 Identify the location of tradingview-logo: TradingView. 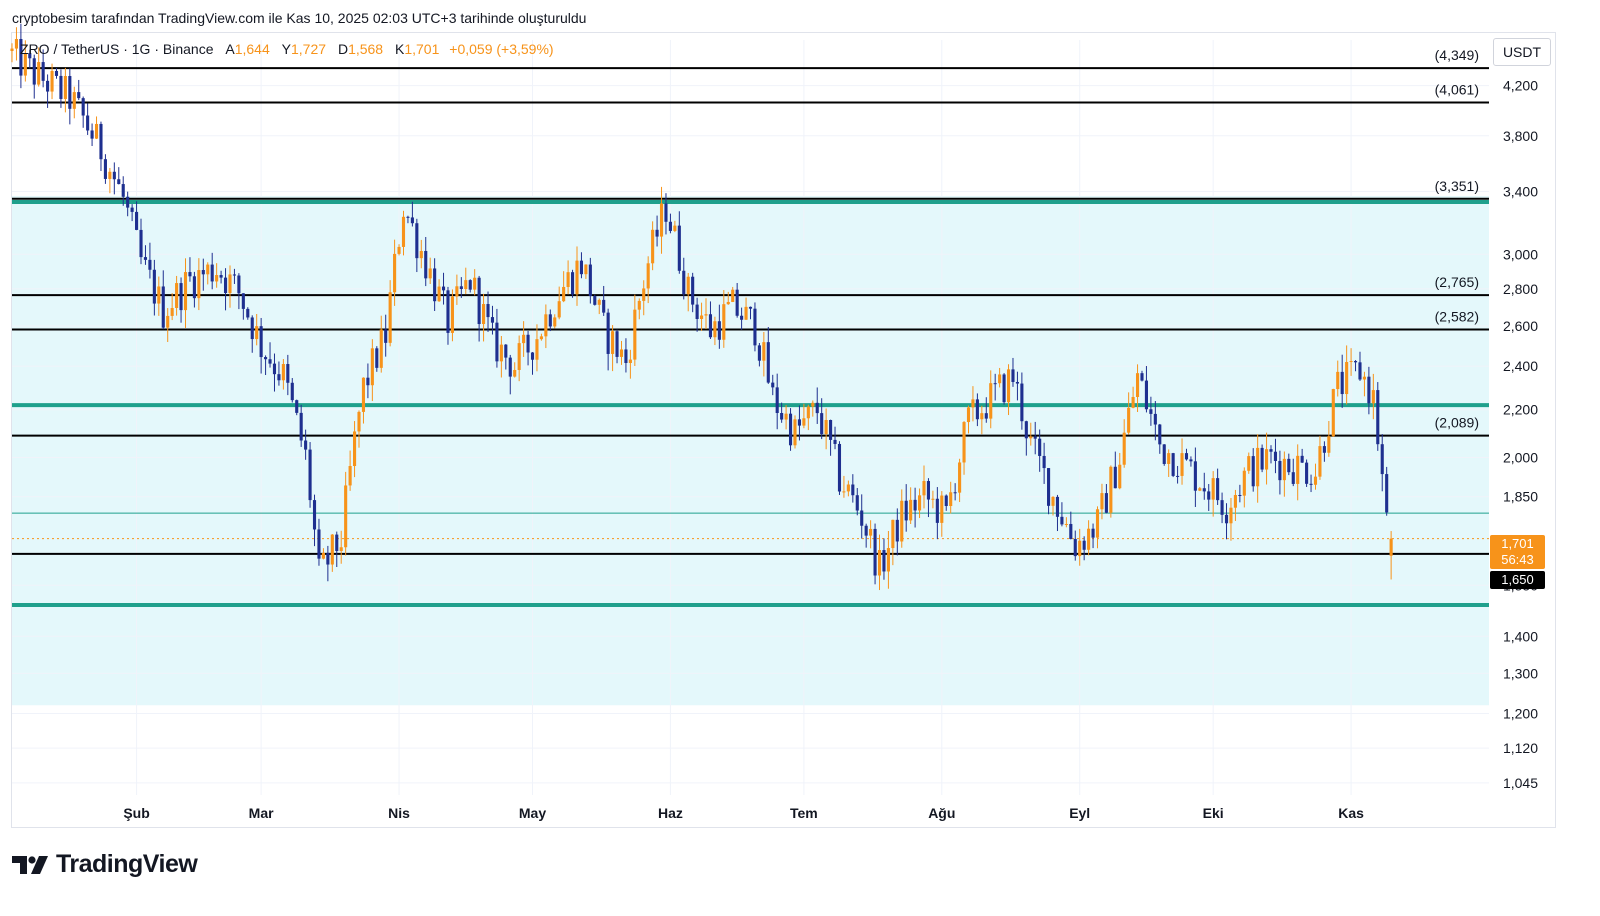
(105, 864).